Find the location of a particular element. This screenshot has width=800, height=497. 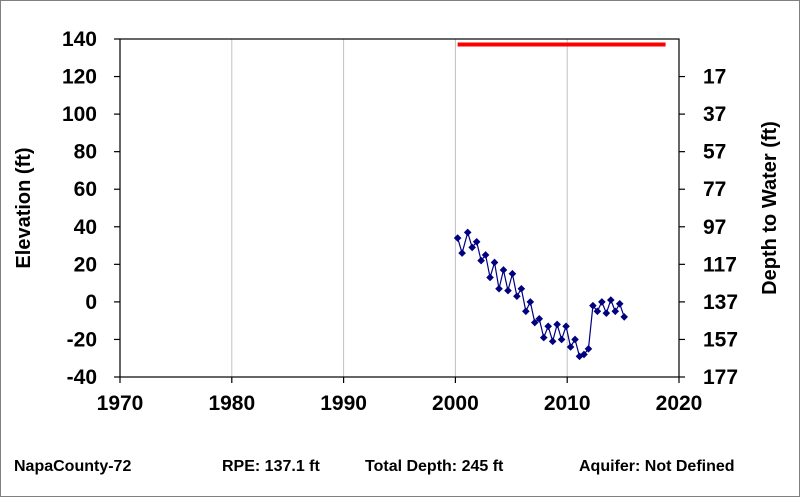

y-tick-label: -20 is located at coordinates (82, 339).